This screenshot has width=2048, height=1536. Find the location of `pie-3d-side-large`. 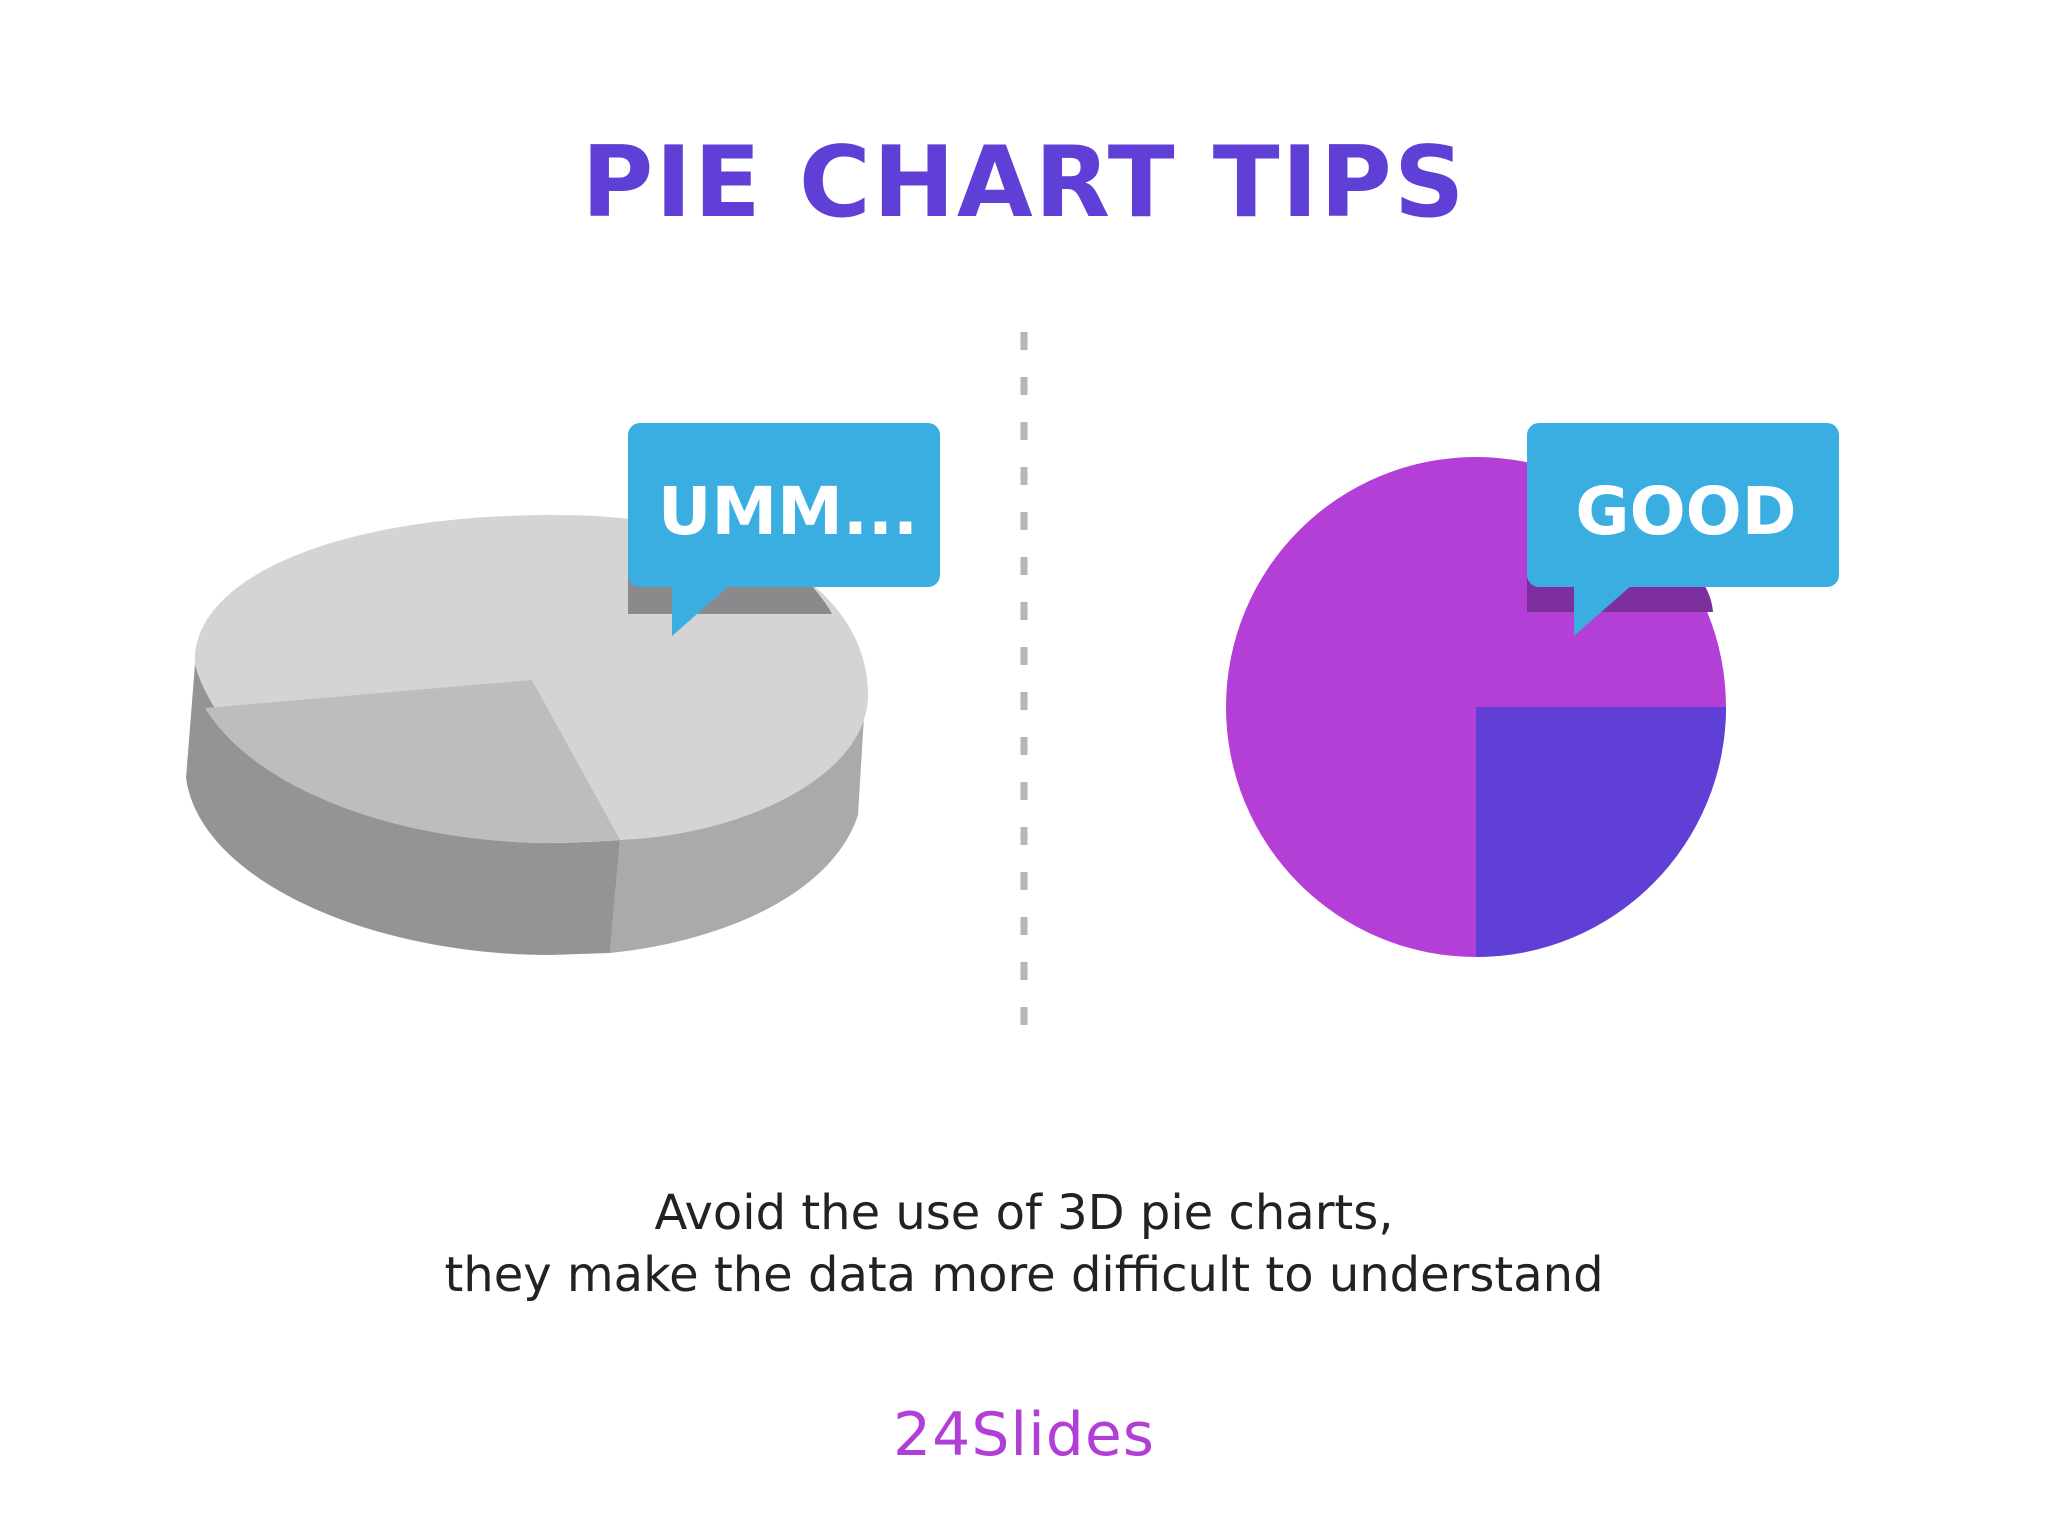

pie-3d-side-large is located at coordinates (403, 809).